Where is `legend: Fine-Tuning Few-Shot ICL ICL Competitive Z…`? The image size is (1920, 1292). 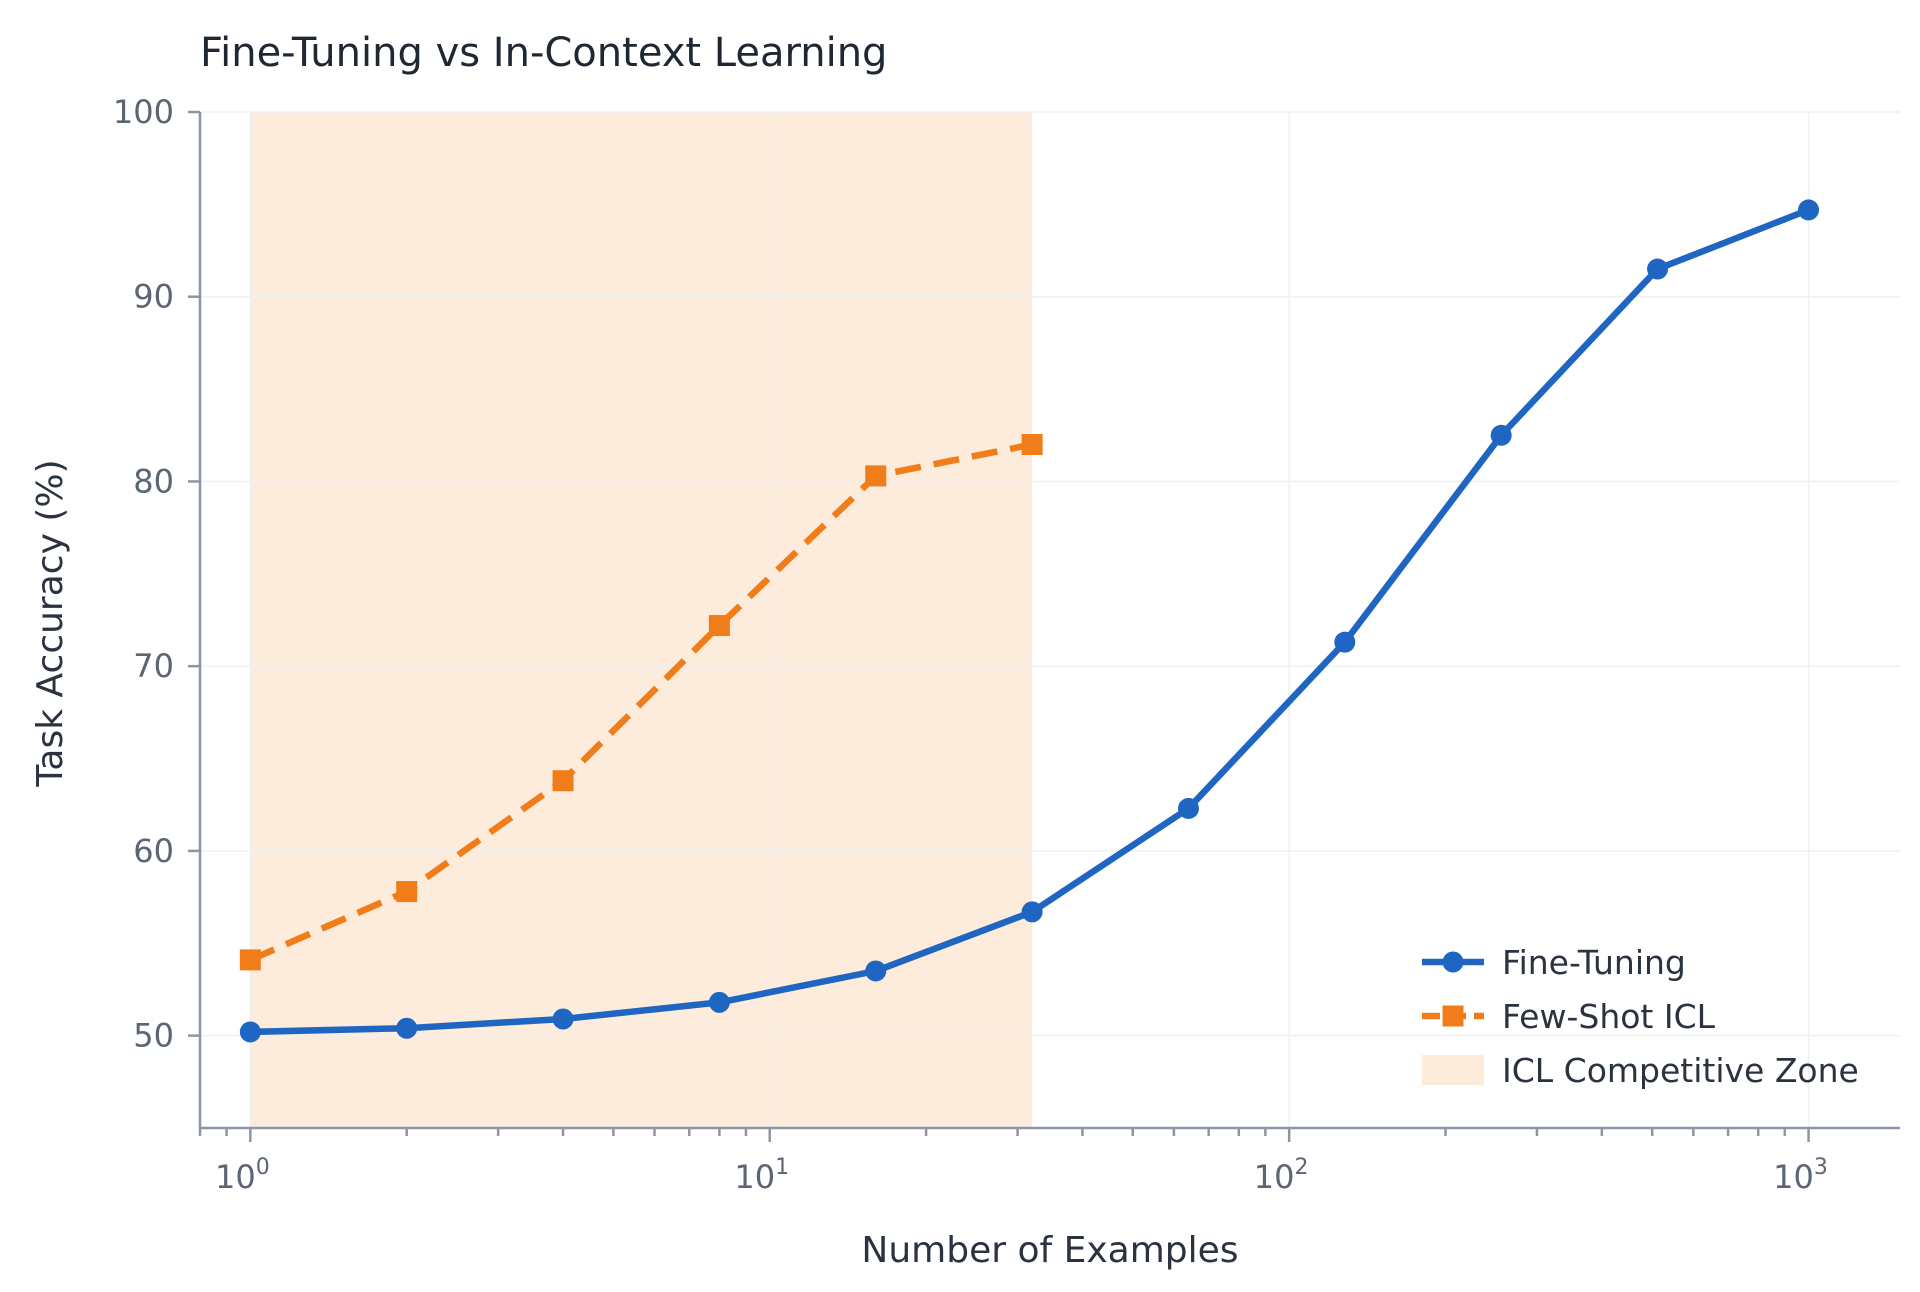 legend: Fine-Tuning Few-Shot ICL ICL Competitive Z… is located at coordinates (1640, 1016).